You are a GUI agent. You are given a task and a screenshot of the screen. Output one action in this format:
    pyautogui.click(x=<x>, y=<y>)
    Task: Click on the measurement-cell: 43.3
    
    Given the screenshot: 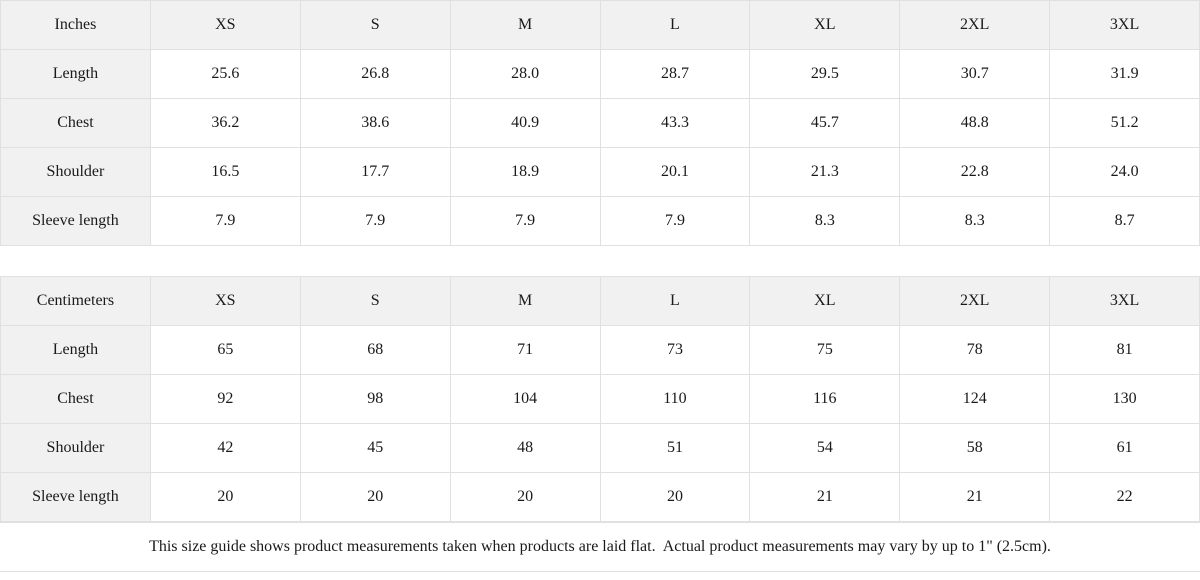 What is the action you would take?
    pyautogui.click(x=675, y=123)
    